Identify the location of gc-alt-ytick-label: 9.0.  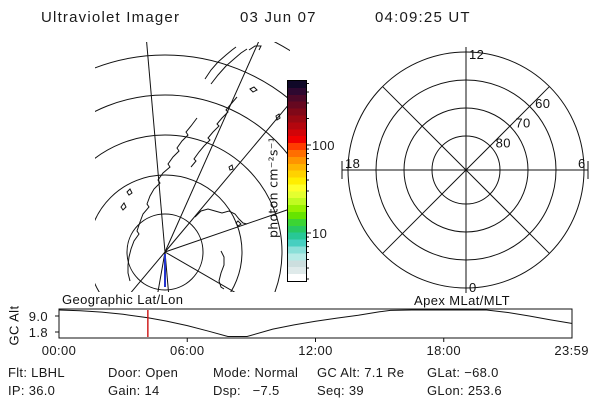
(38, 316).